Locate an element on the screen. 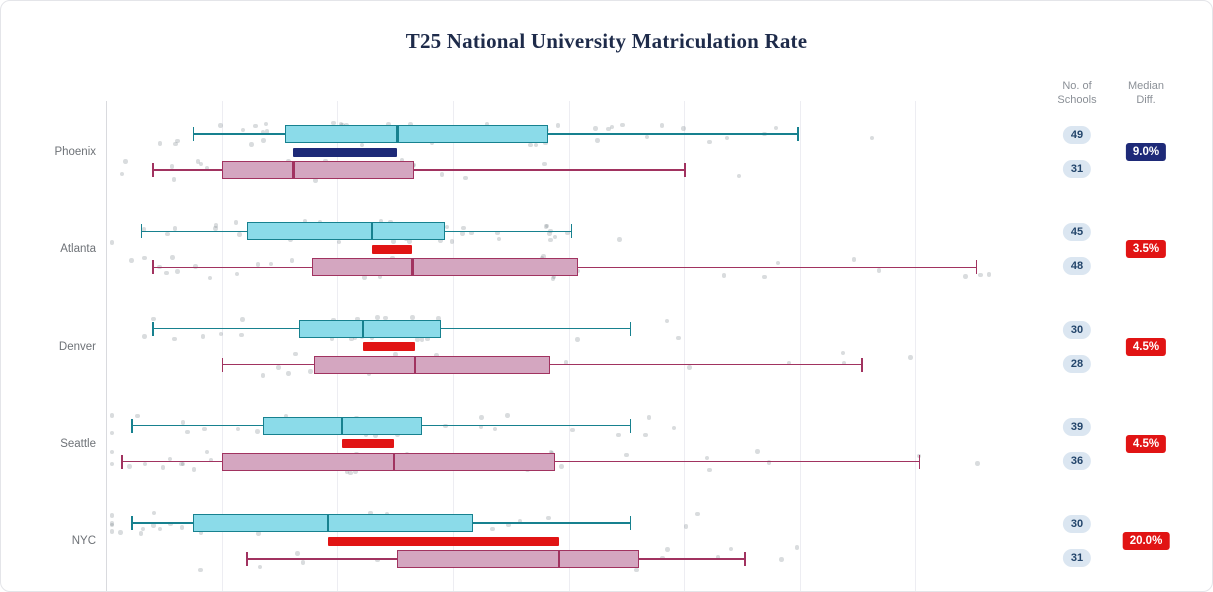 Image resolution: width=1213 pixels, height=592 pixels. median-diff-badge: 4.5% is located at coordinates (1146, 346).